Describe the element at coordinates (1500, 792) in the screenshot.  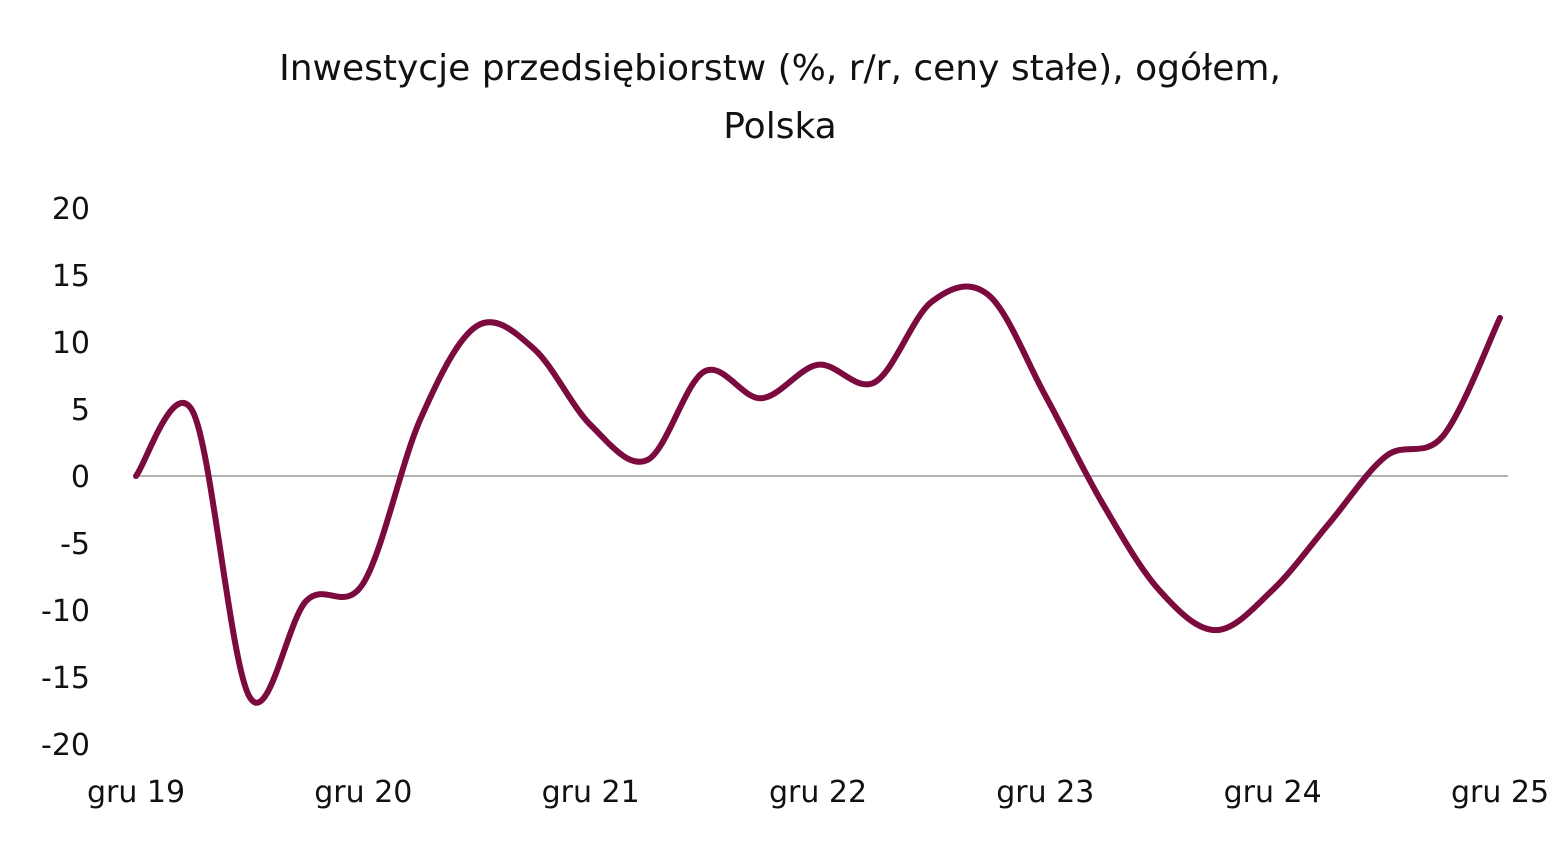
I see `x-tick-label: gru 25` at that location.